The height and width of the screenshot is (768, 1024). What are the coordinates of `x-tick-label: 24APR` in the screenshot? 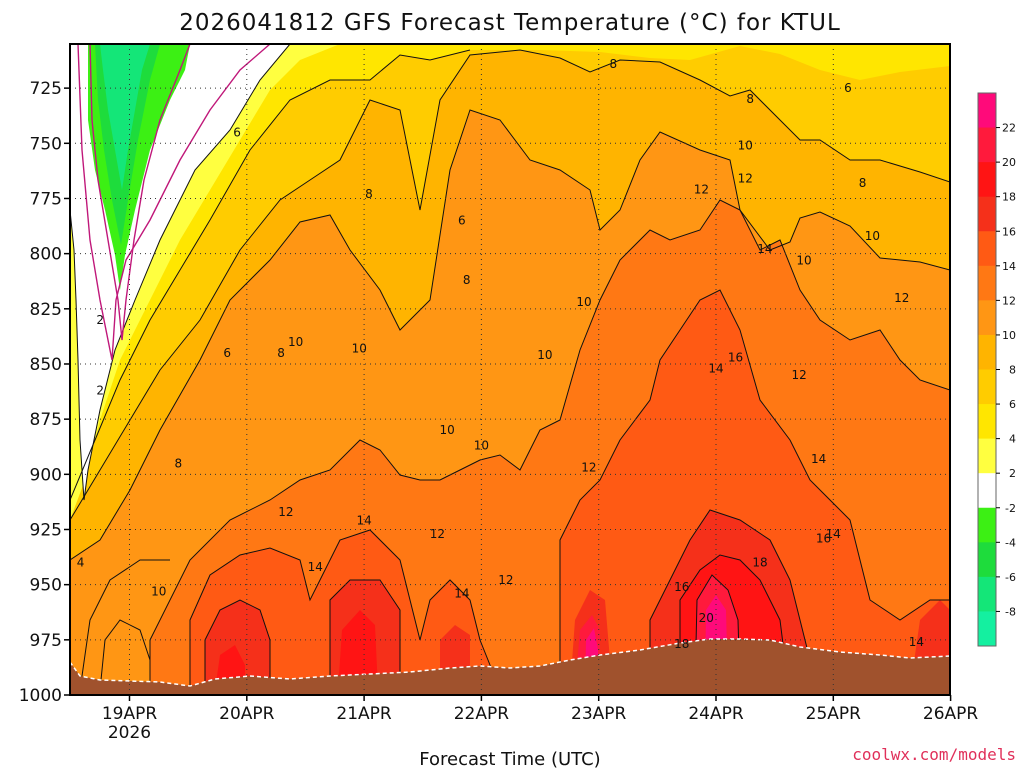 It's located at (716, 714).